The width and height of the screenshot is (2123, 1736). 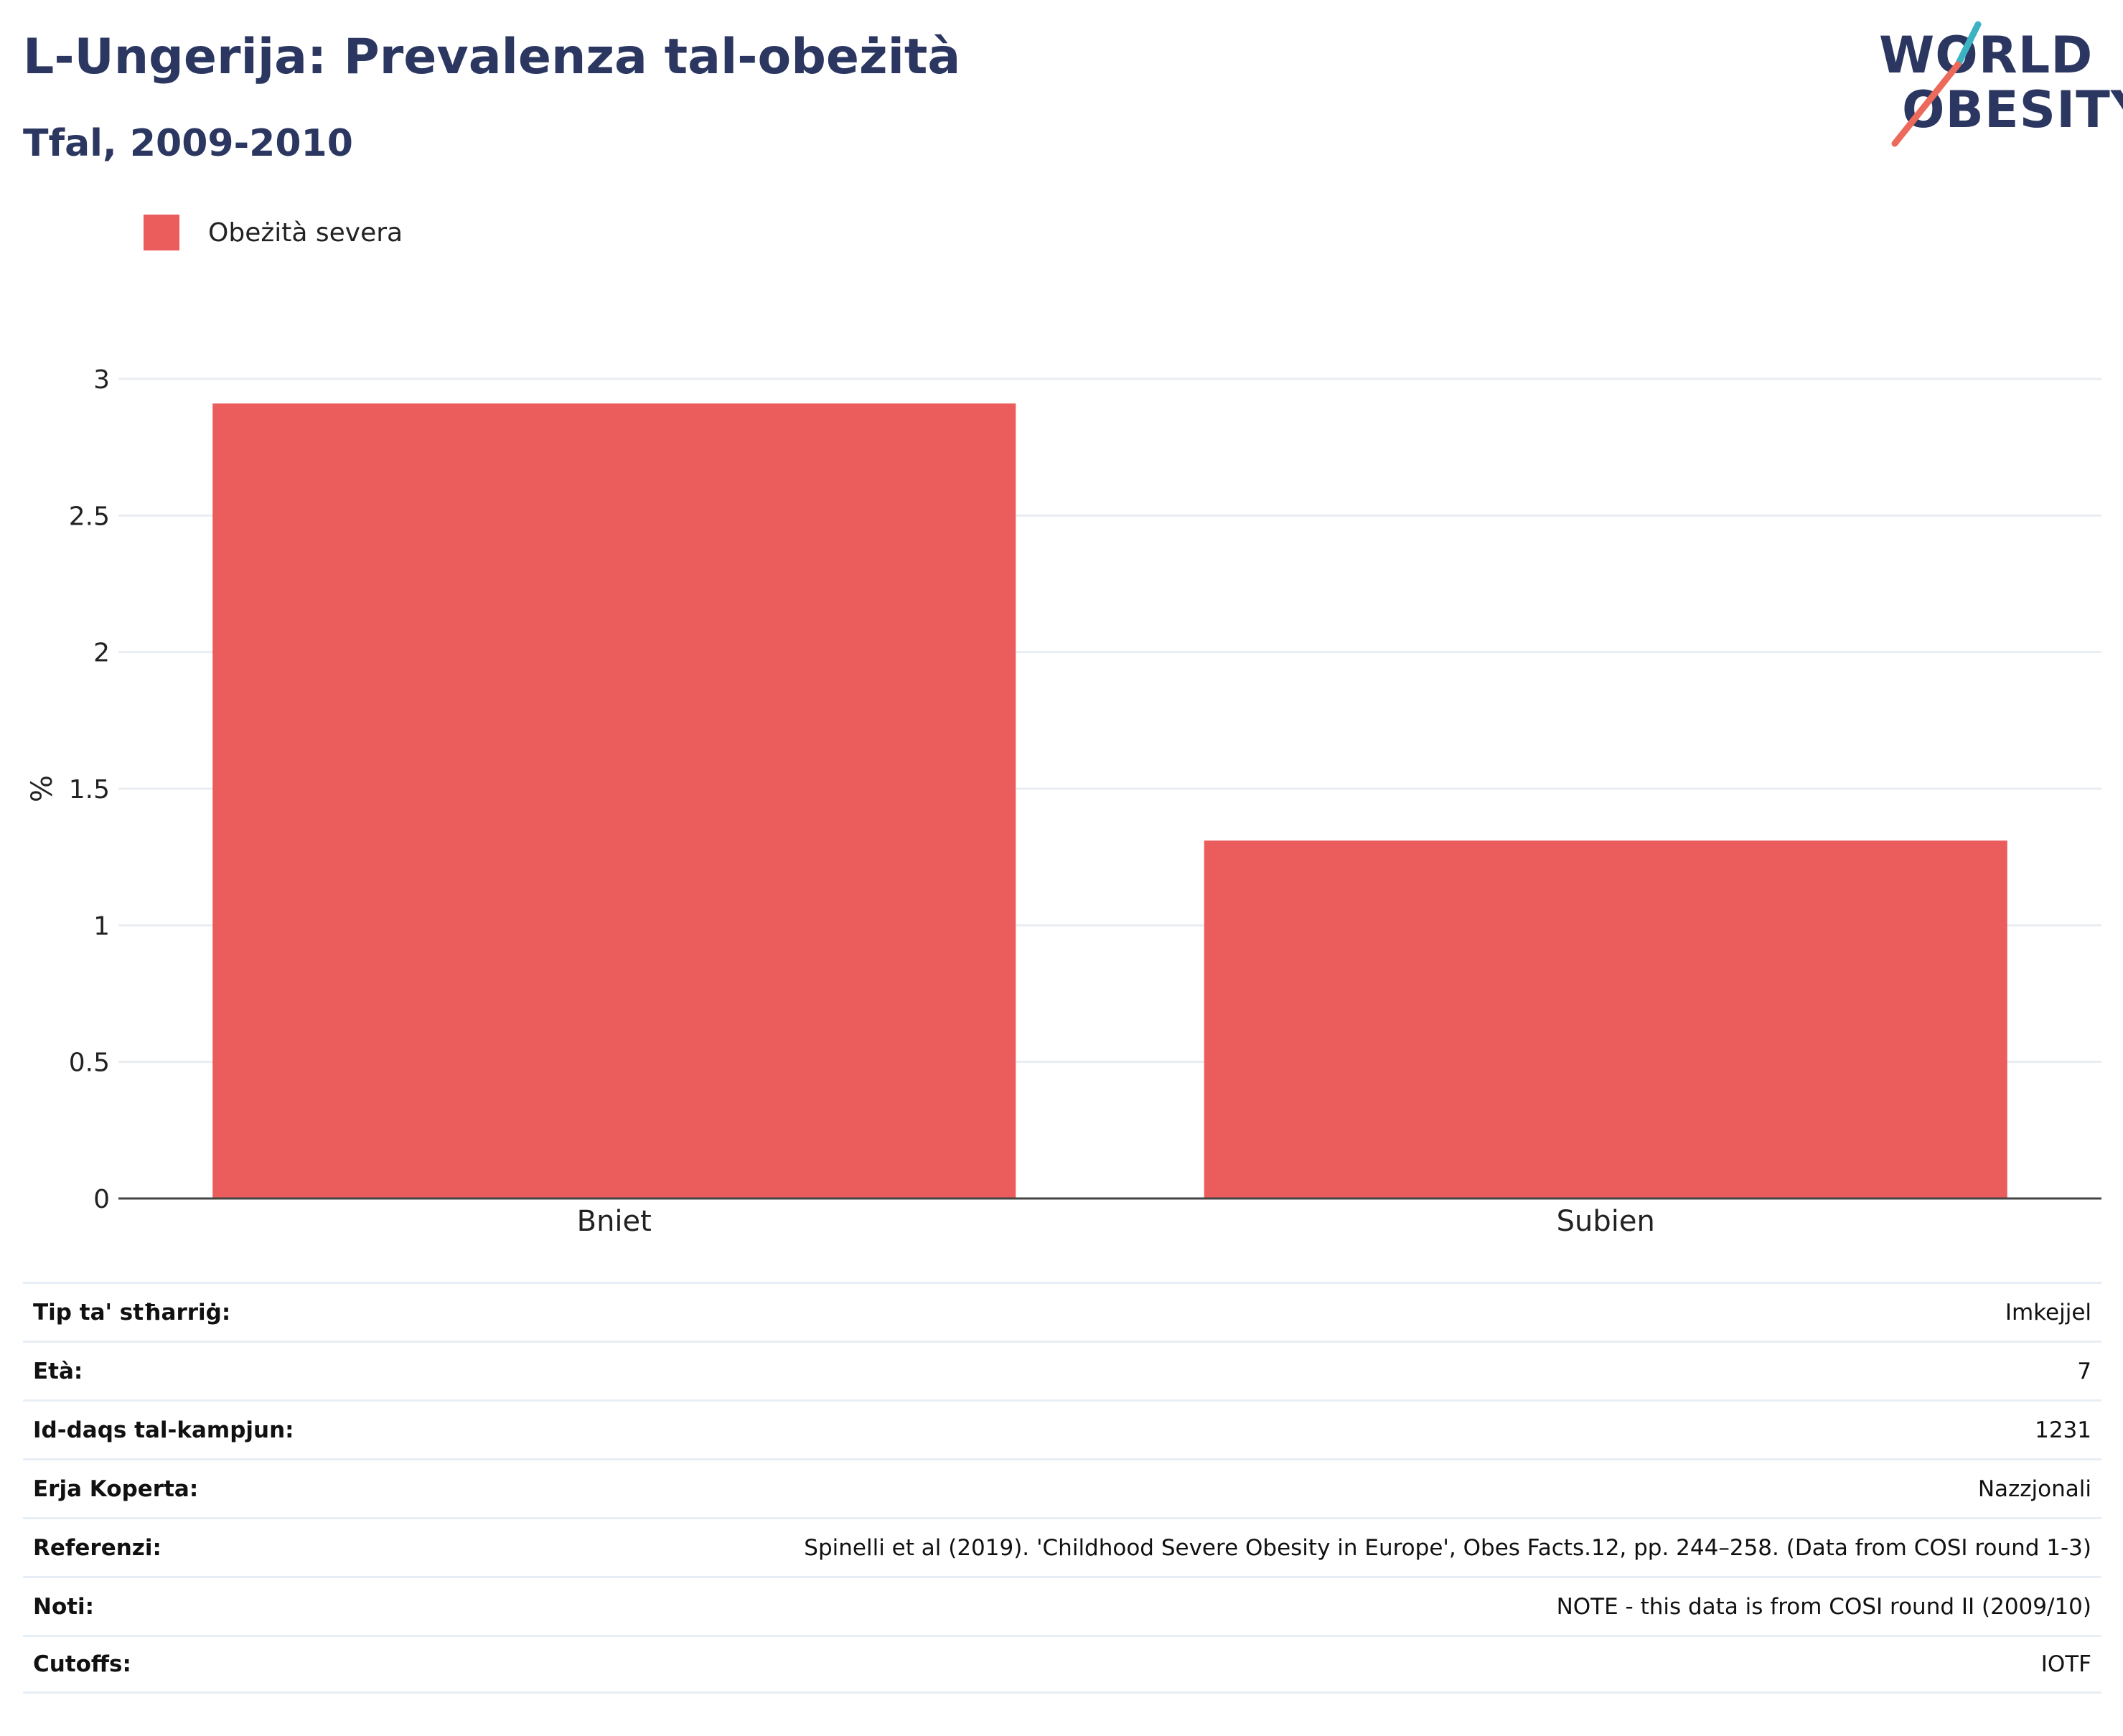 What do you see at coordinates (89, 1063) in the screenshot?
I see `y-tick-label: 0.5` at bounding box center [89, 1063].